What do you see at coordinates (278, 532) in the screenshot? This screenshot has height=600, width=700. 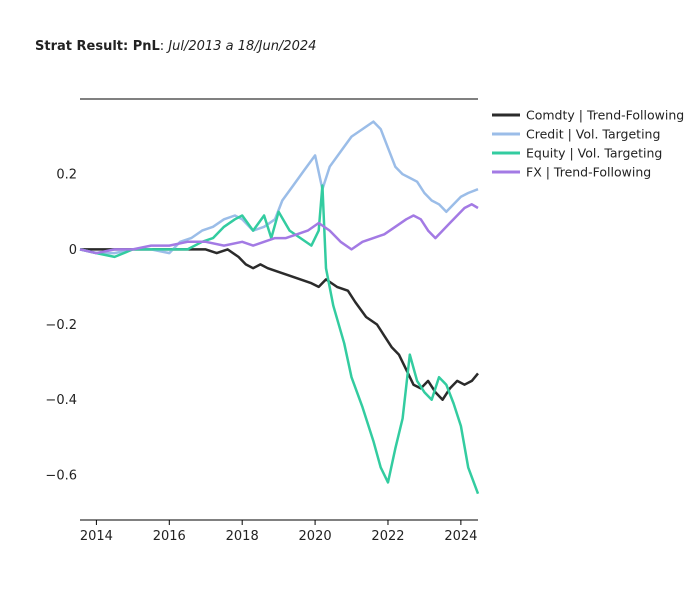 I see `x-axis: 2014 2016 2018 2020 2022 2024` at bounding box center [278, 532].